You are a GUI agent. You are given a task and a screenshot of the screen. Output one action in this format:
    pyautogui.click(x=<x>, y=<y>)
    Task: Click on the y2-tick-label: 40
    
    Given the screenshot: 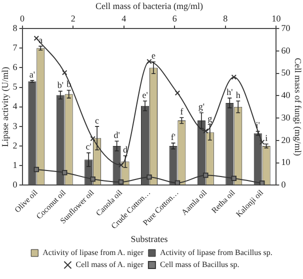 What is the action you would take?
    pyautogui.click(x=286, y=95)
    